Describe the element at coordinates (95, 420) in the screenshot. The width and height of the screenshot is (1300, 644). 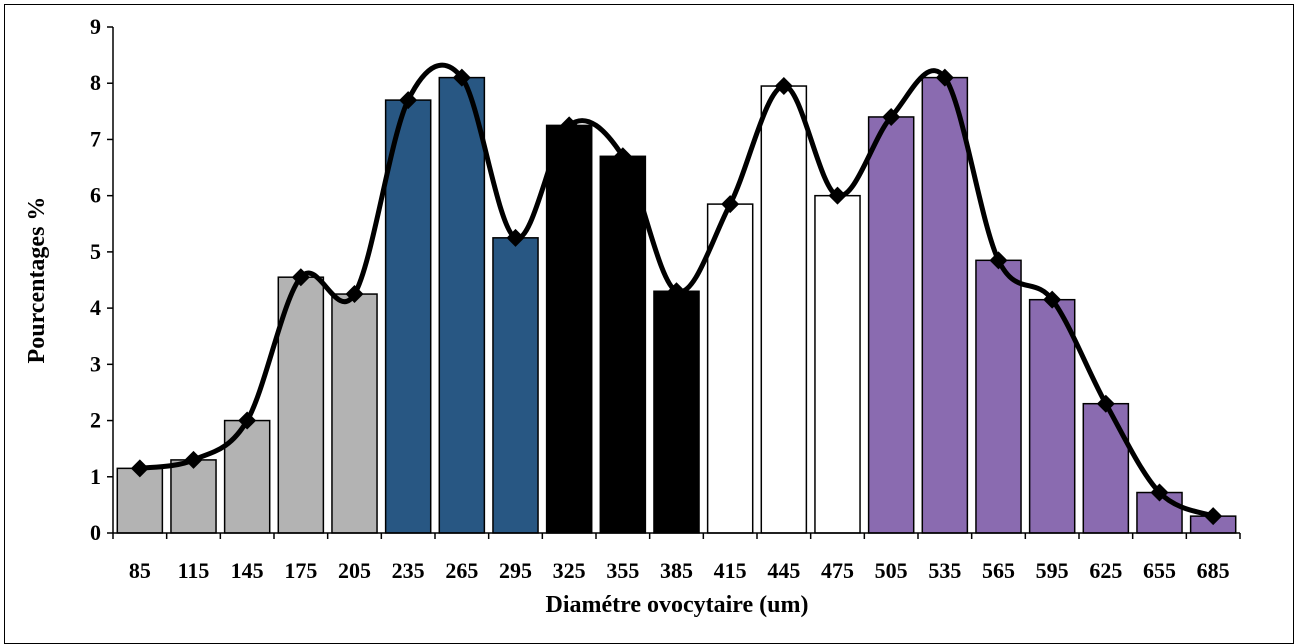
I see `y-tick-label: 2` at that location.